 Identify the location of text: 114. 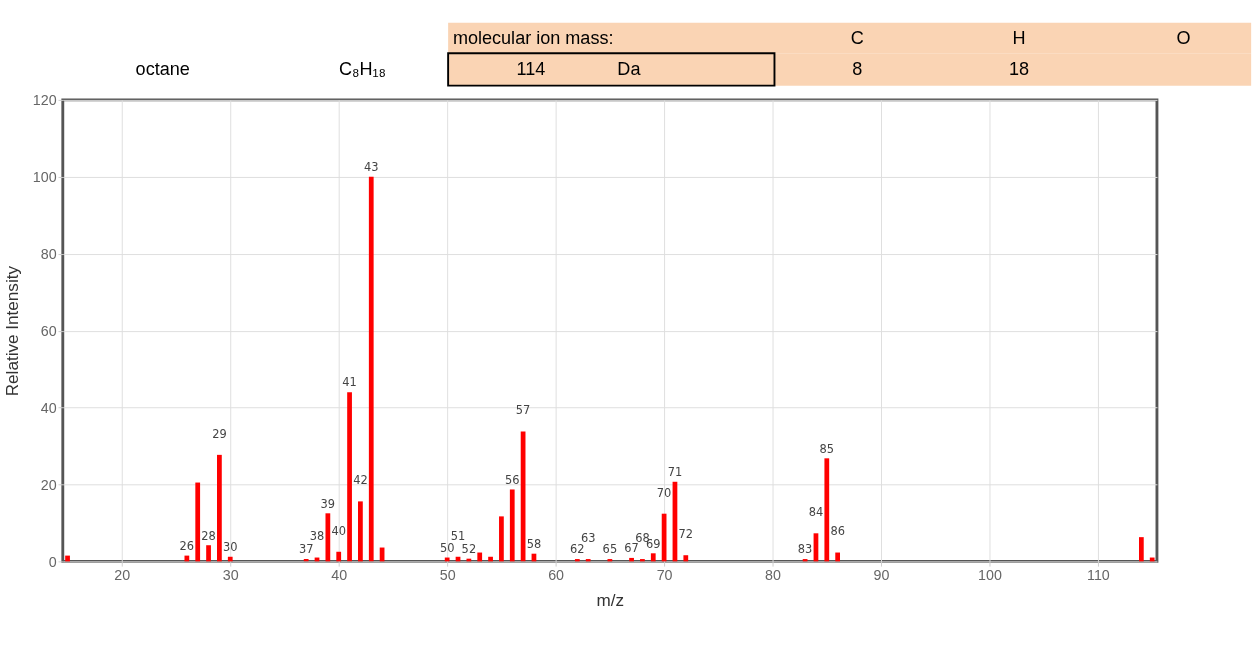
(531, 69).